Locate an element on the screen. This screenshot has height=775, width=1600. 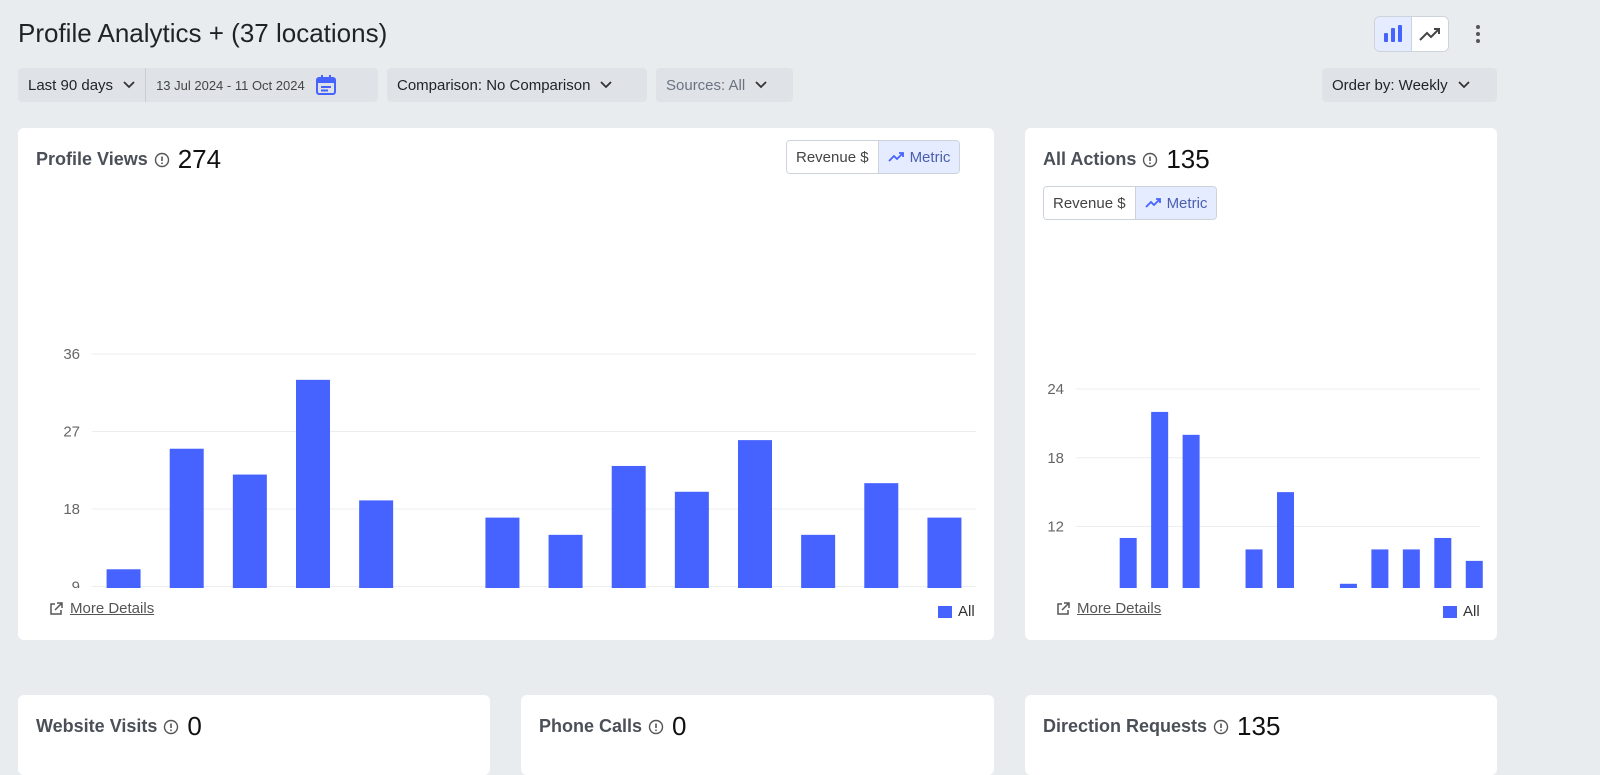
y-tick-label: 9 is located at coordinates (76, 584).